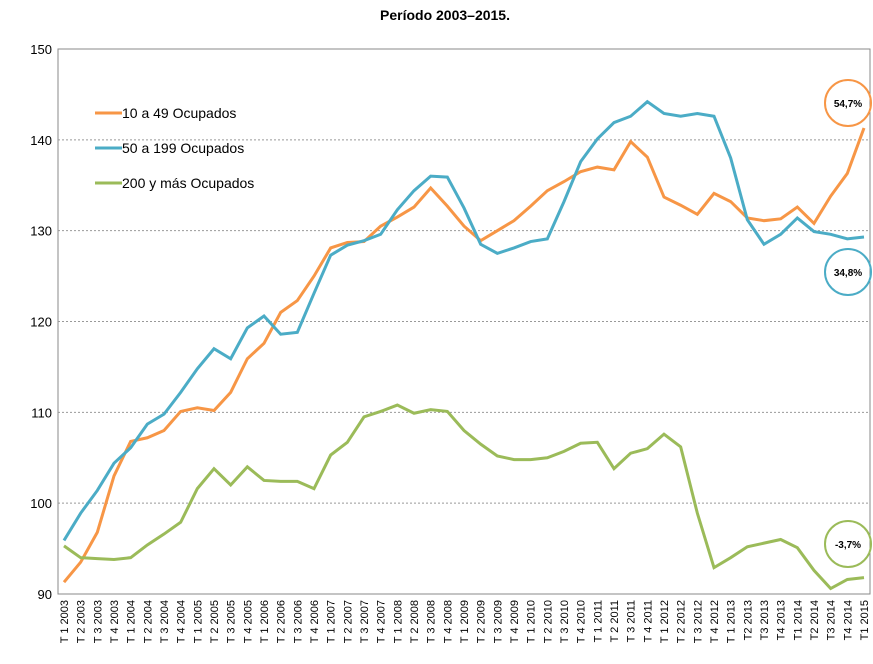  I want to click on x-tick-label: T 4 2004, so click(182, 621).